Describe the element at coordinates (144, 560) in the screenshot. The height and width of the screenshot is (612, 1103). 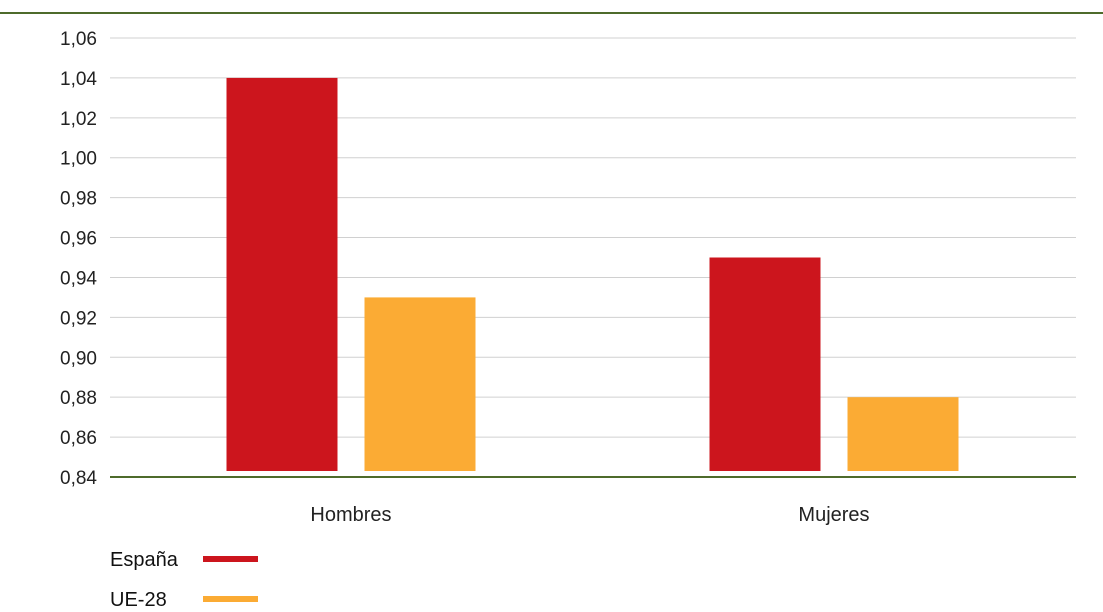
I see `legend-label: España` at that location.